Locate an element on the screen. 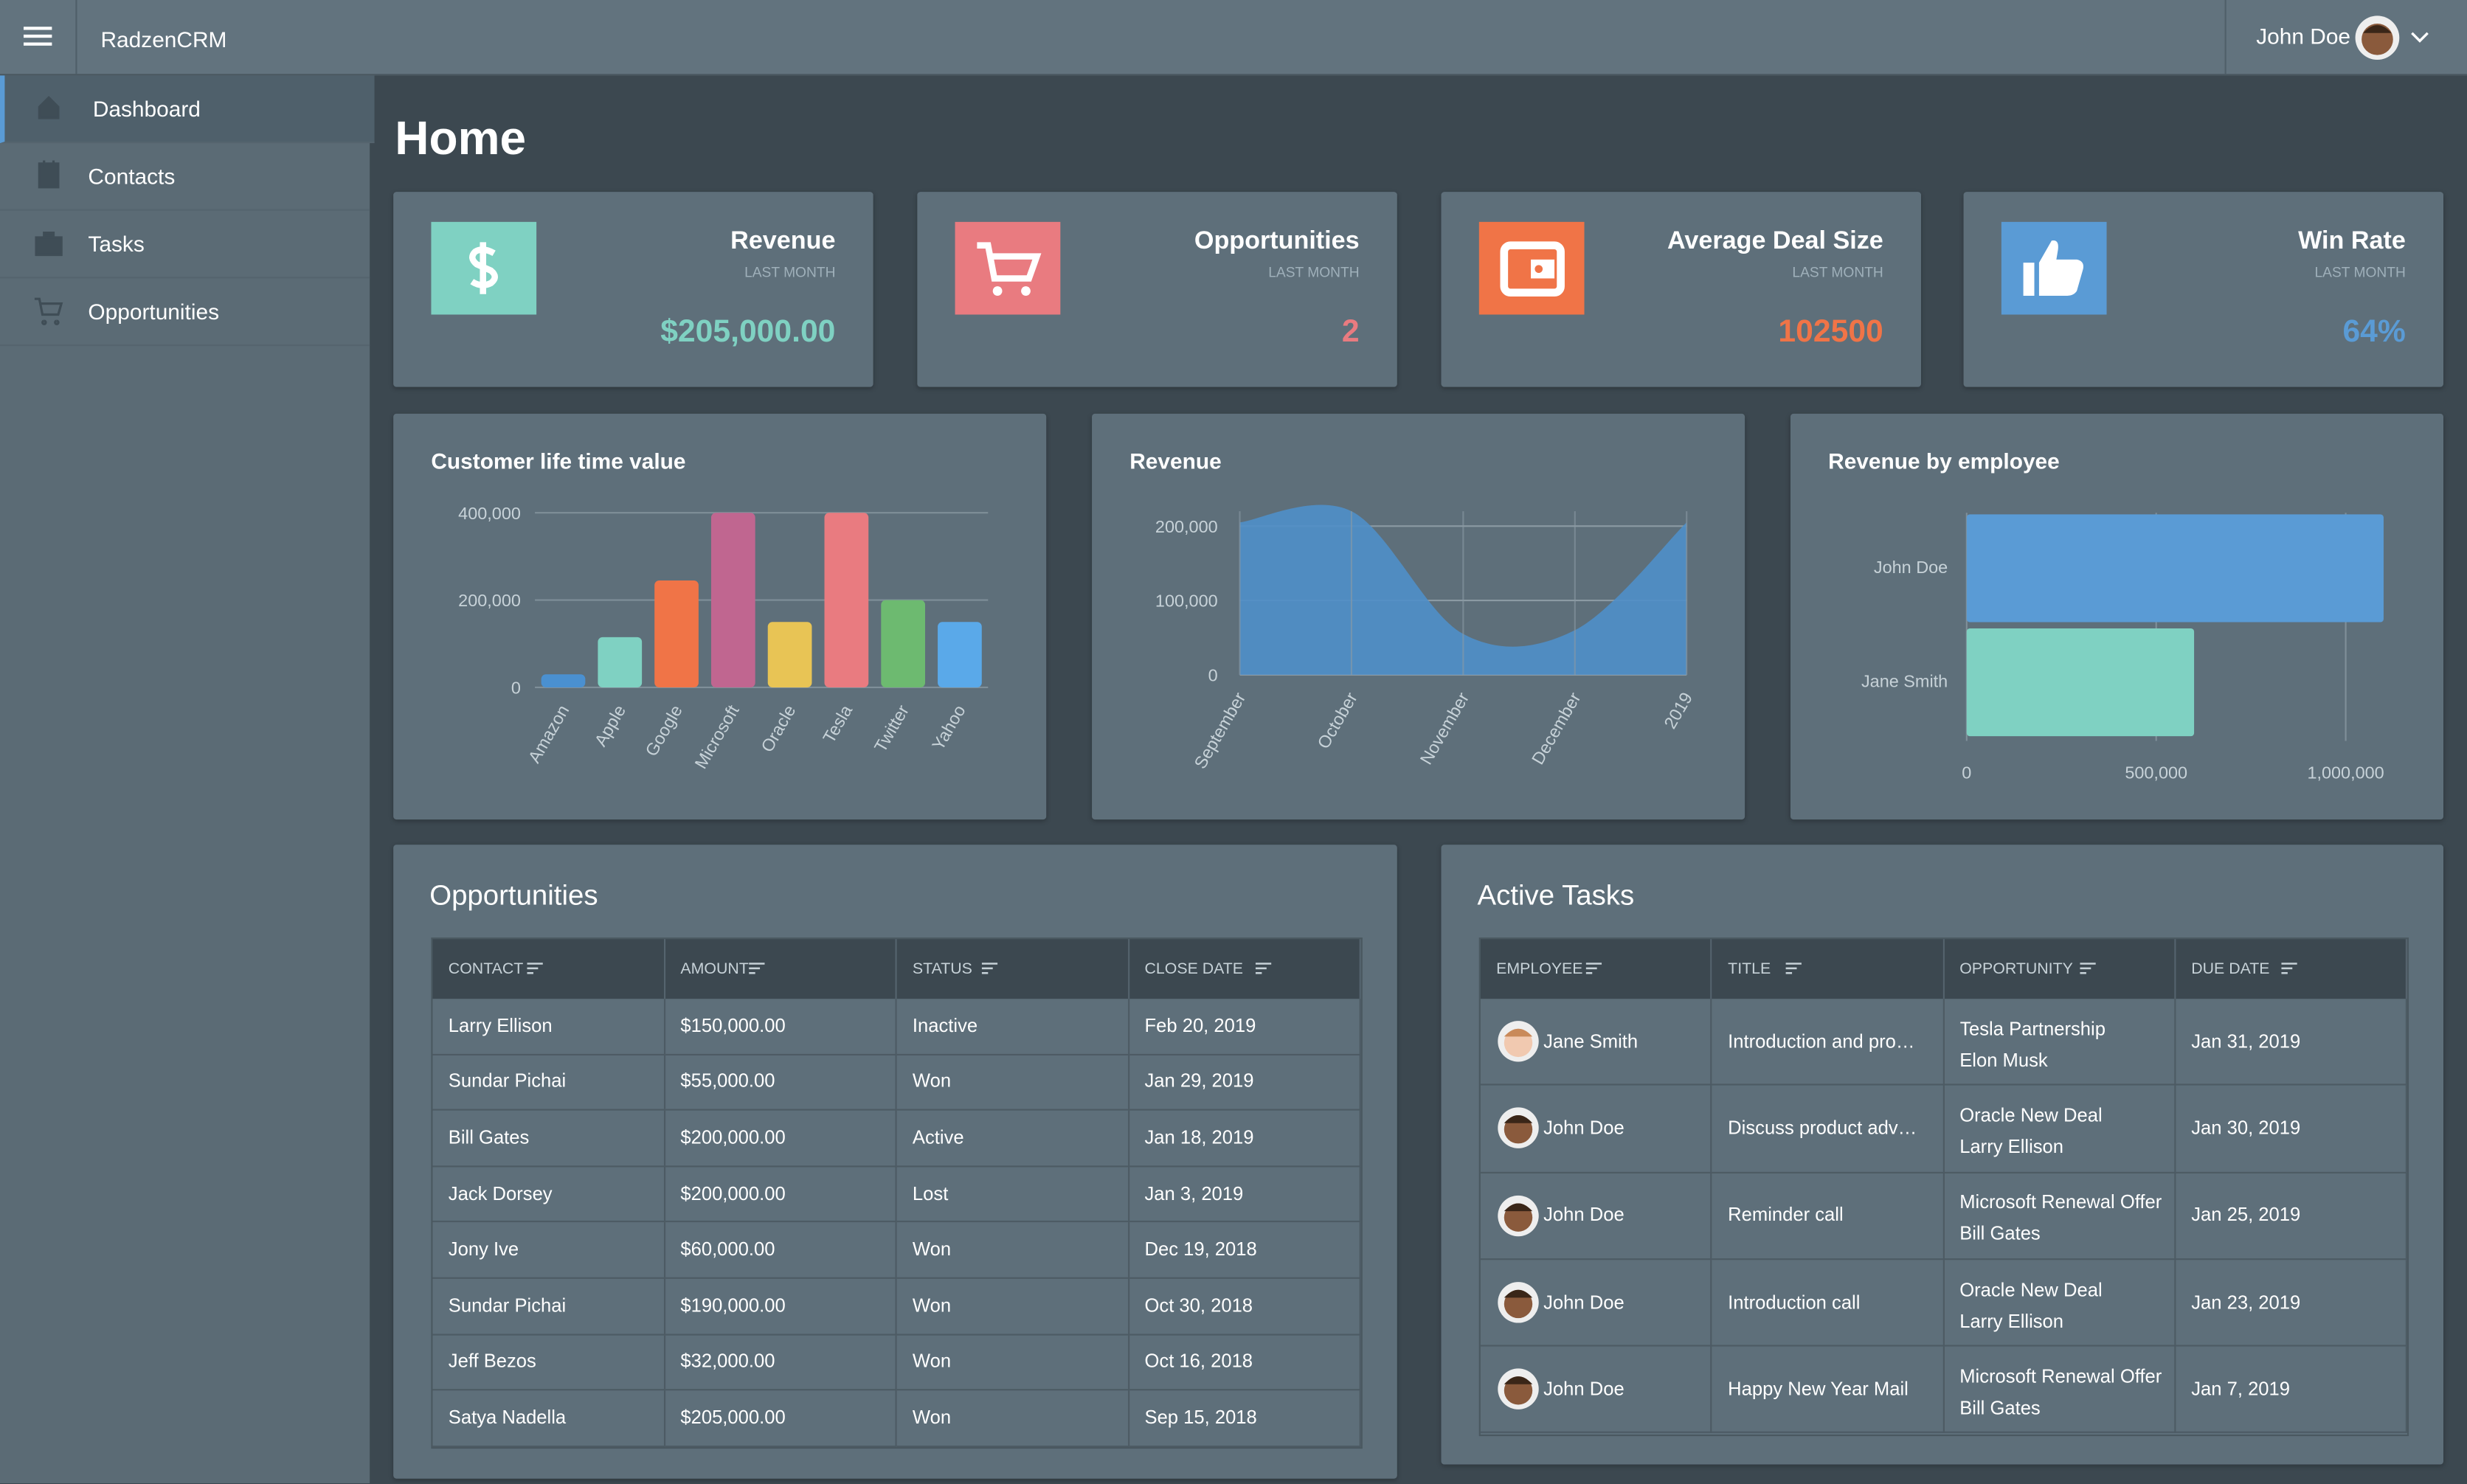 Image resolution: width=2467 pixels, height=1484 pixels. column-header: DUE DATE is located at coordinates (2291, 969).